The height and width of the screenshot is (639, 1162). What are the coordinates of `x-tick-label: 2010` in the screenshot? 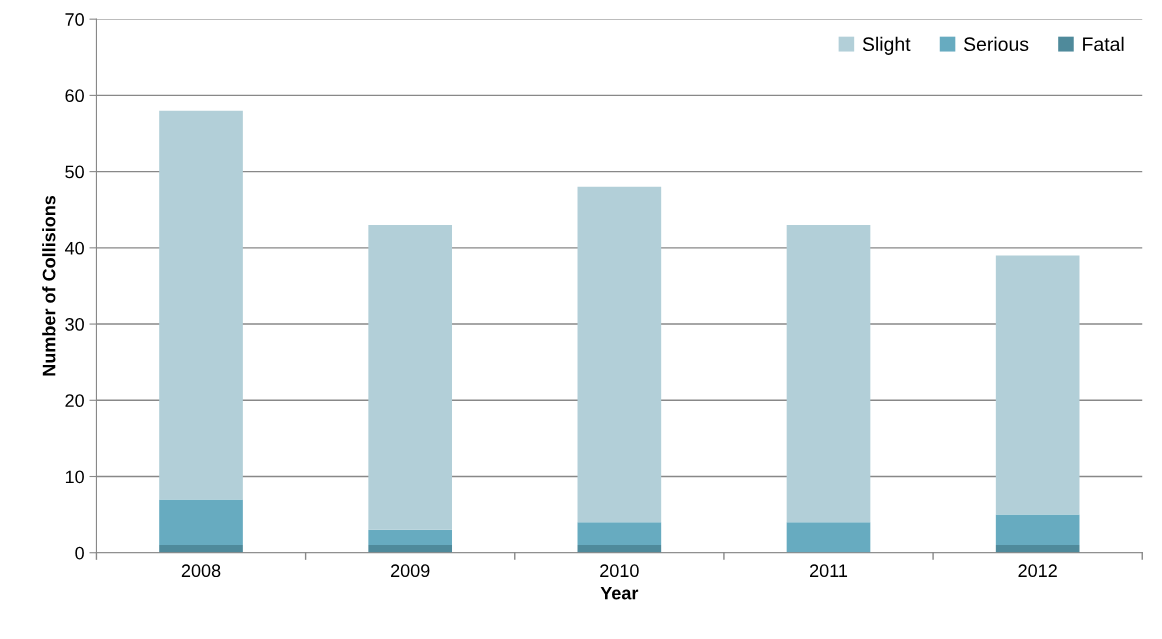 It's located at (619, 571).